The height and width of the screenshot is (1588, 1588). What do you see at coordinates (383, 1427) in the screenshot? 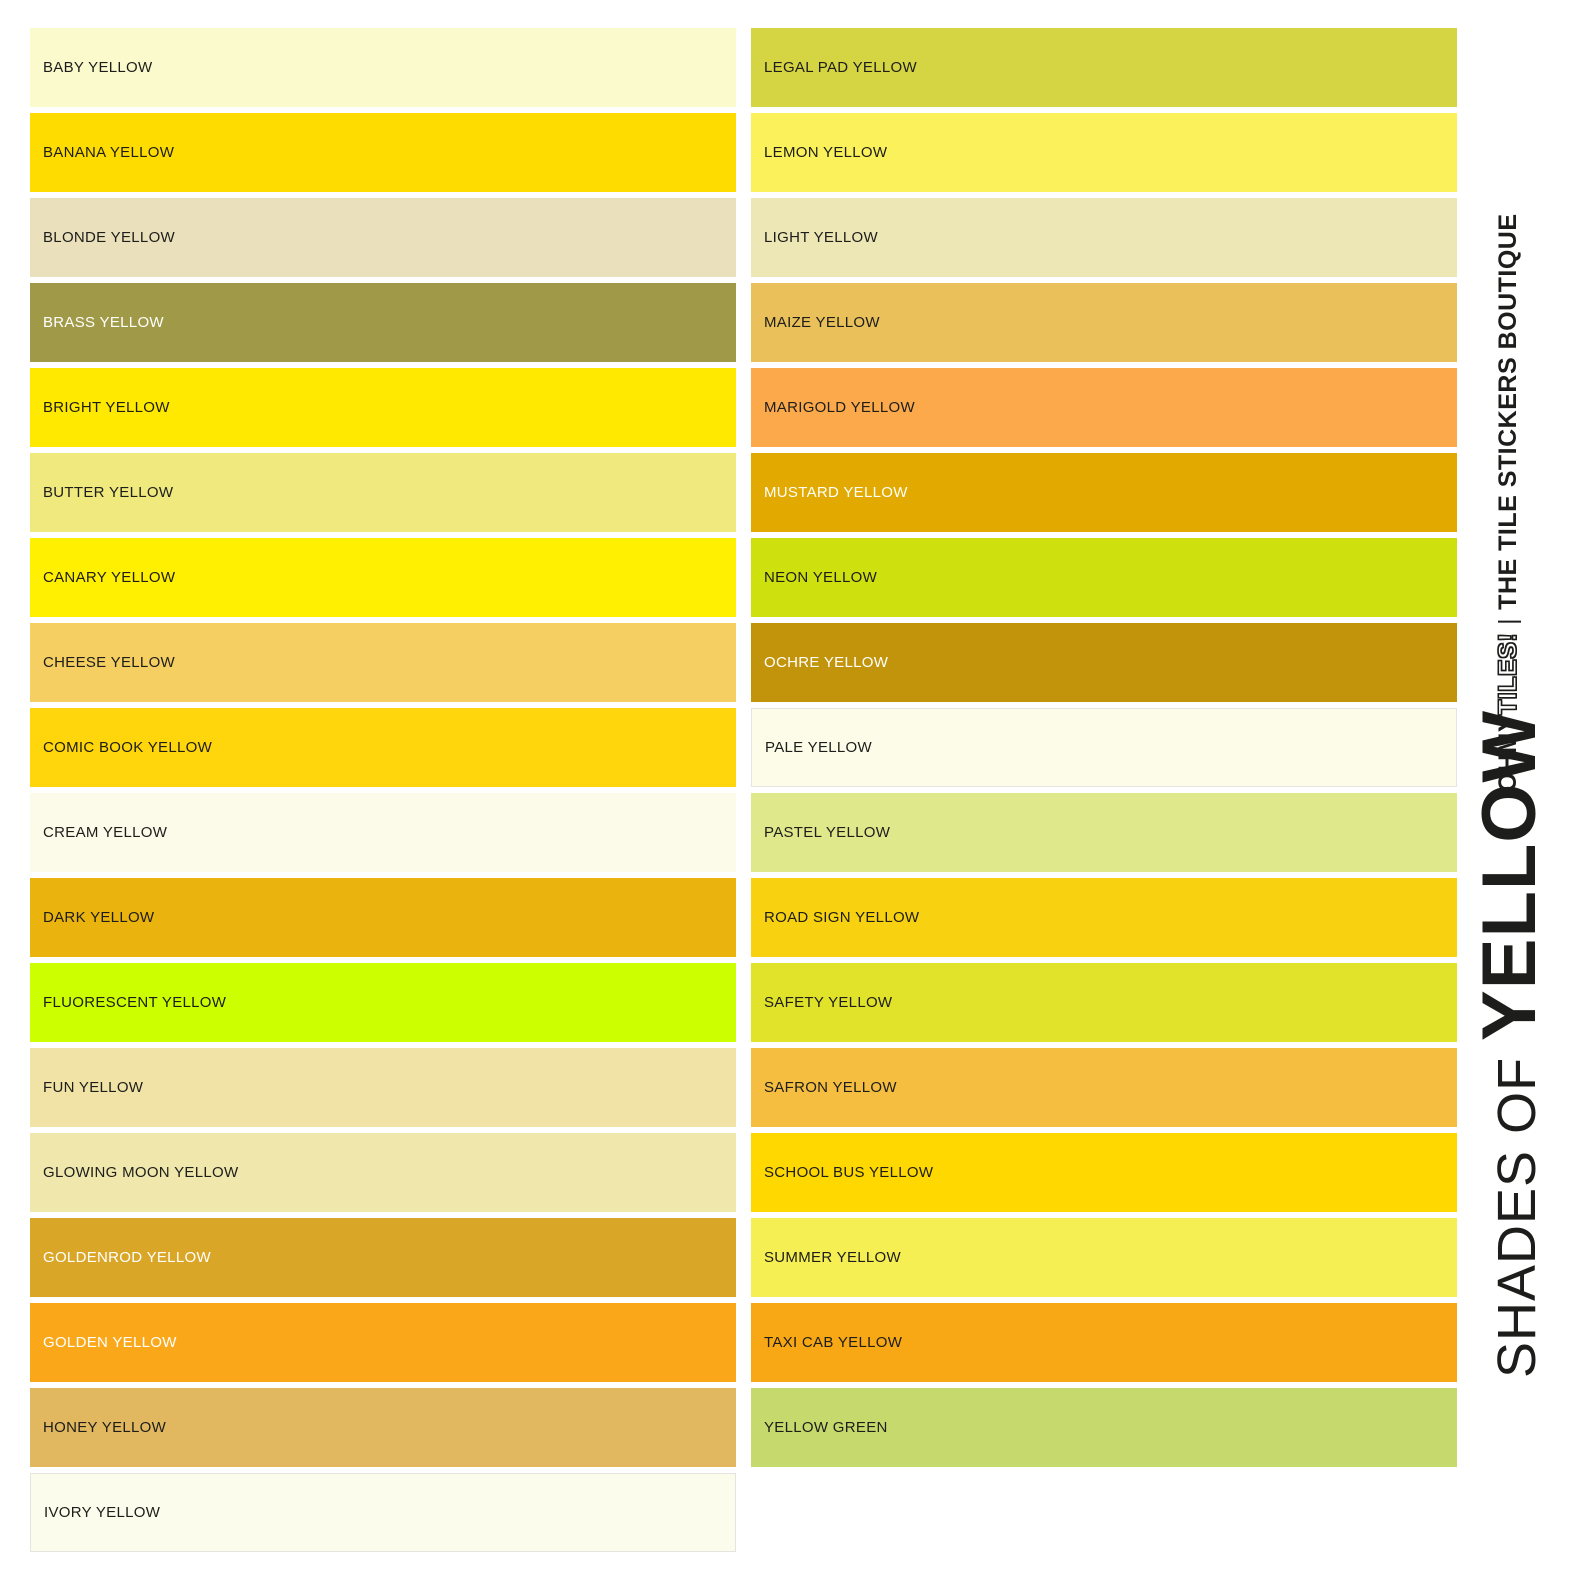
I see `swatch-honey-yellow: HONEY YELLOW` at bounding box center [383, 1427].